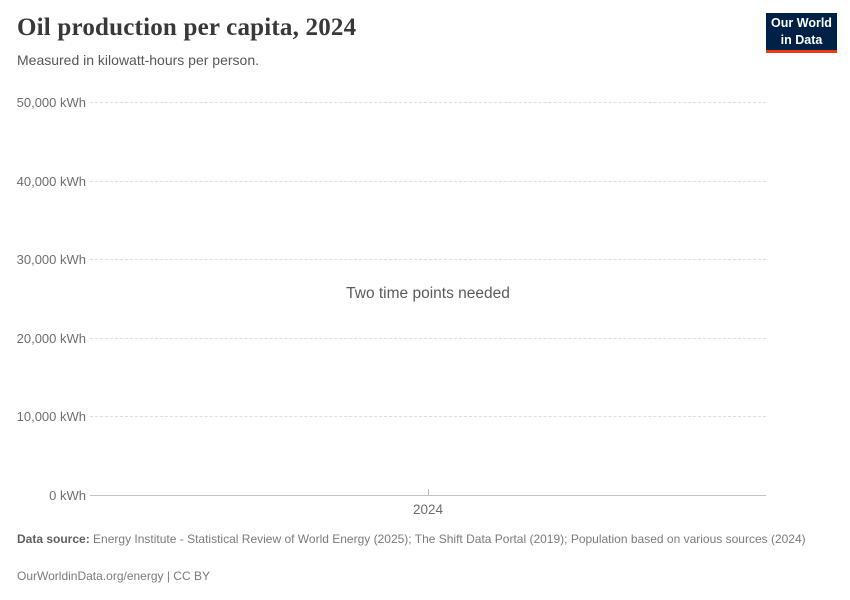 Image resolution: width=850 pixels, height=600 pixels. Describe the element at coordinates (53, 539) in the screenshot. I see `data-source-label: Data source:` at that location.